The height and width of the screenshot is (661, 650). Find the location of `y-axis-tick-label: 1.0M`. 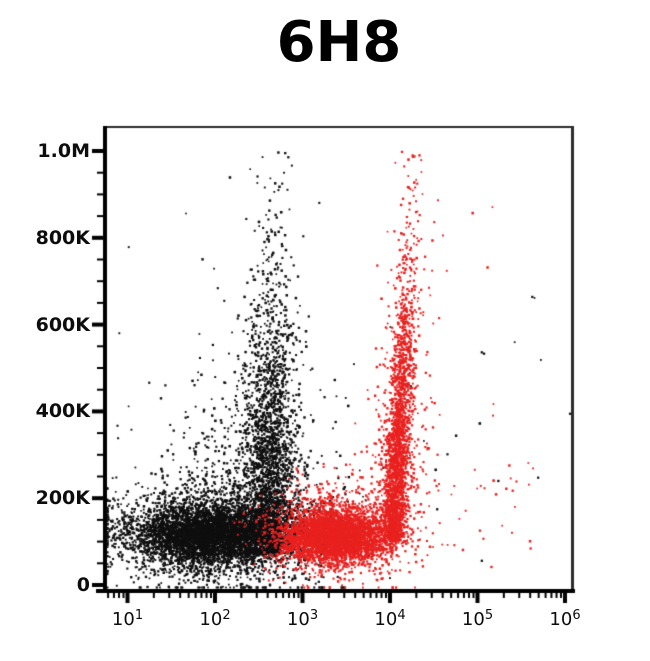

y-axis-tick-label: 1.0M is located at coordinates (63, 151).